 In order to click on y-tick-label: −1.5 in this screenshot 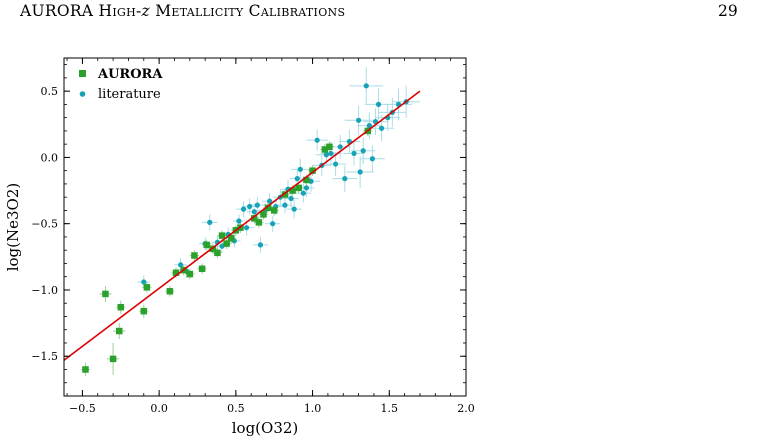, I will do `click(44, 356)`.